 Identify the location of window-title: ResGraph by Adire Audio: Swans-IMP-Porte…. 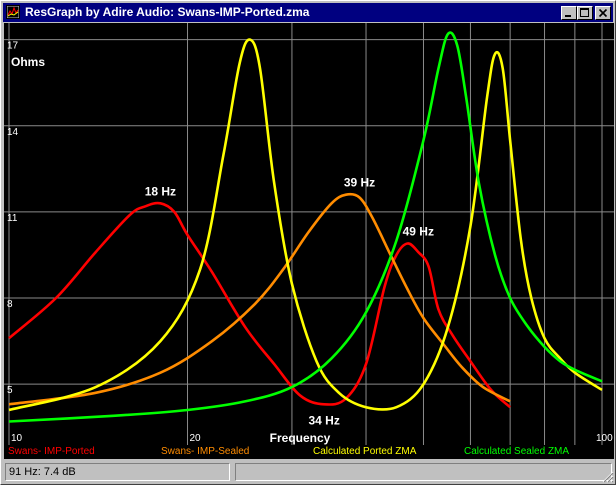
(167, 12).